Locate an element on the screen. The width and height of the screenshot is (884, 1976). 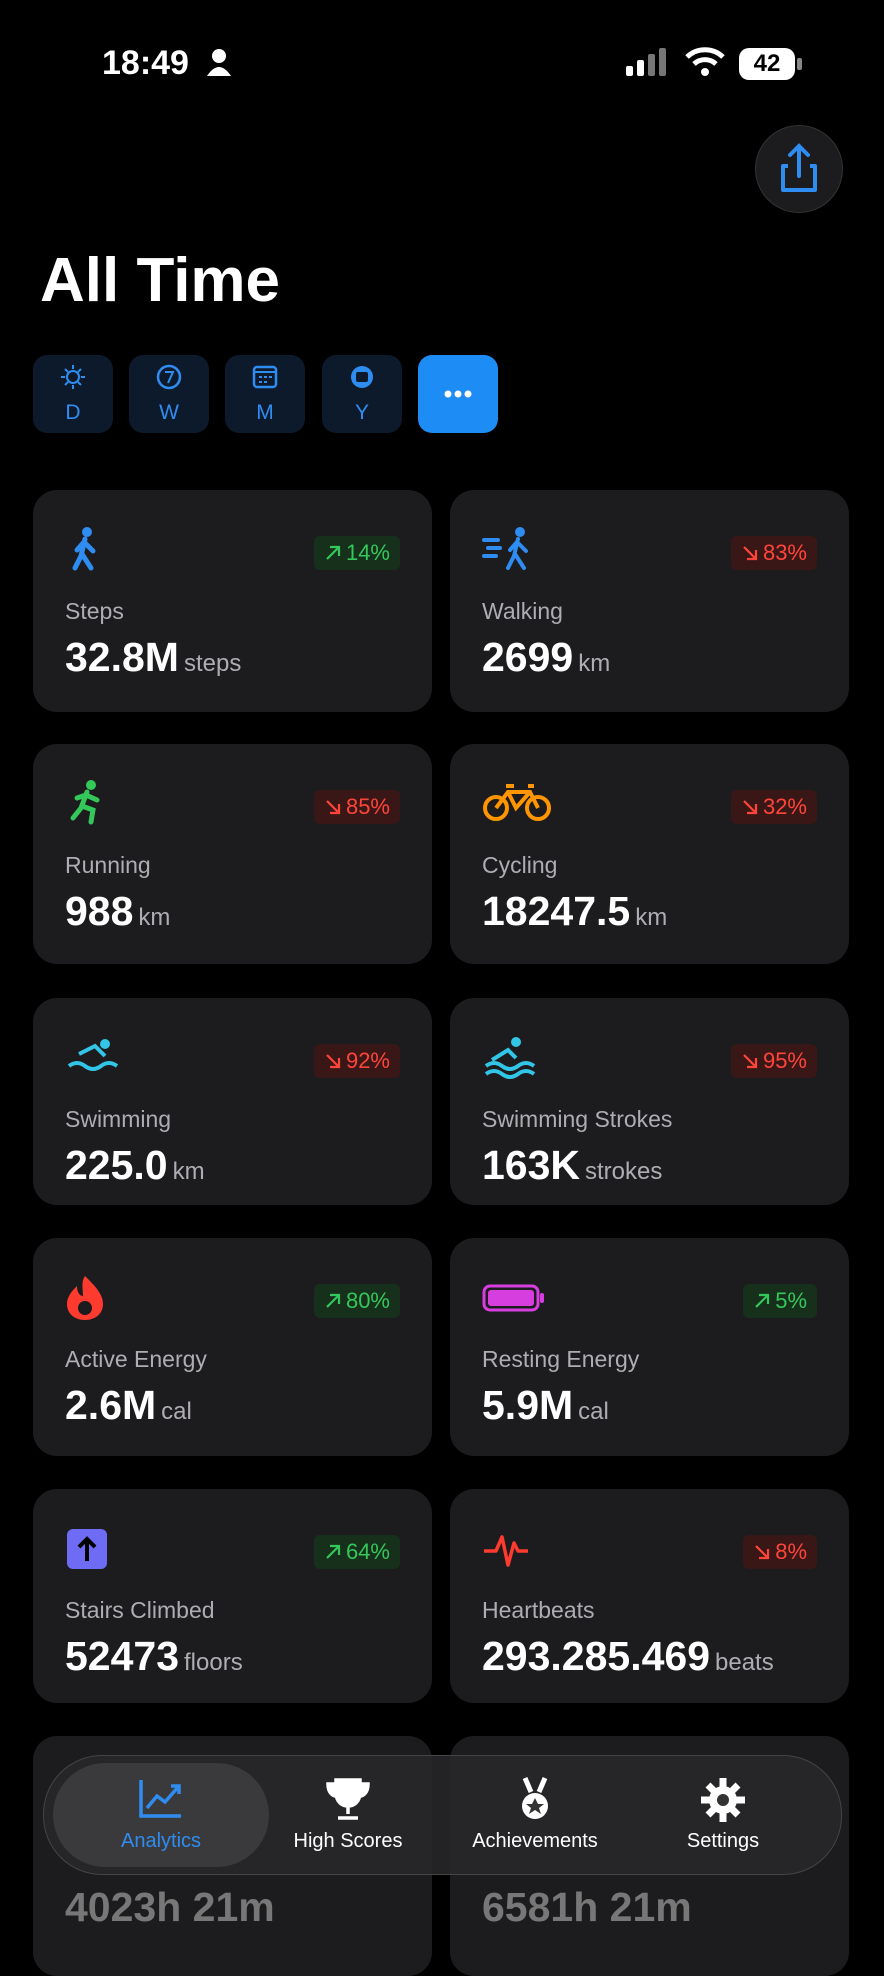
card-unit: floors is located at coordinates (213, 1662).